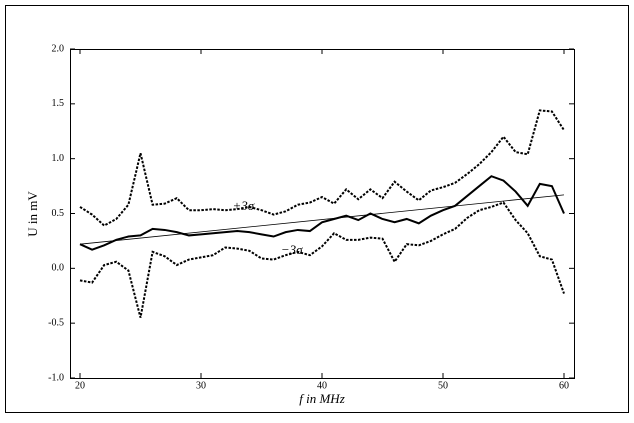  What do you see at coordinates (58, 158) in the screenshot?
I see `y-tick-label: 1.0` at bounding box center [58, 158].